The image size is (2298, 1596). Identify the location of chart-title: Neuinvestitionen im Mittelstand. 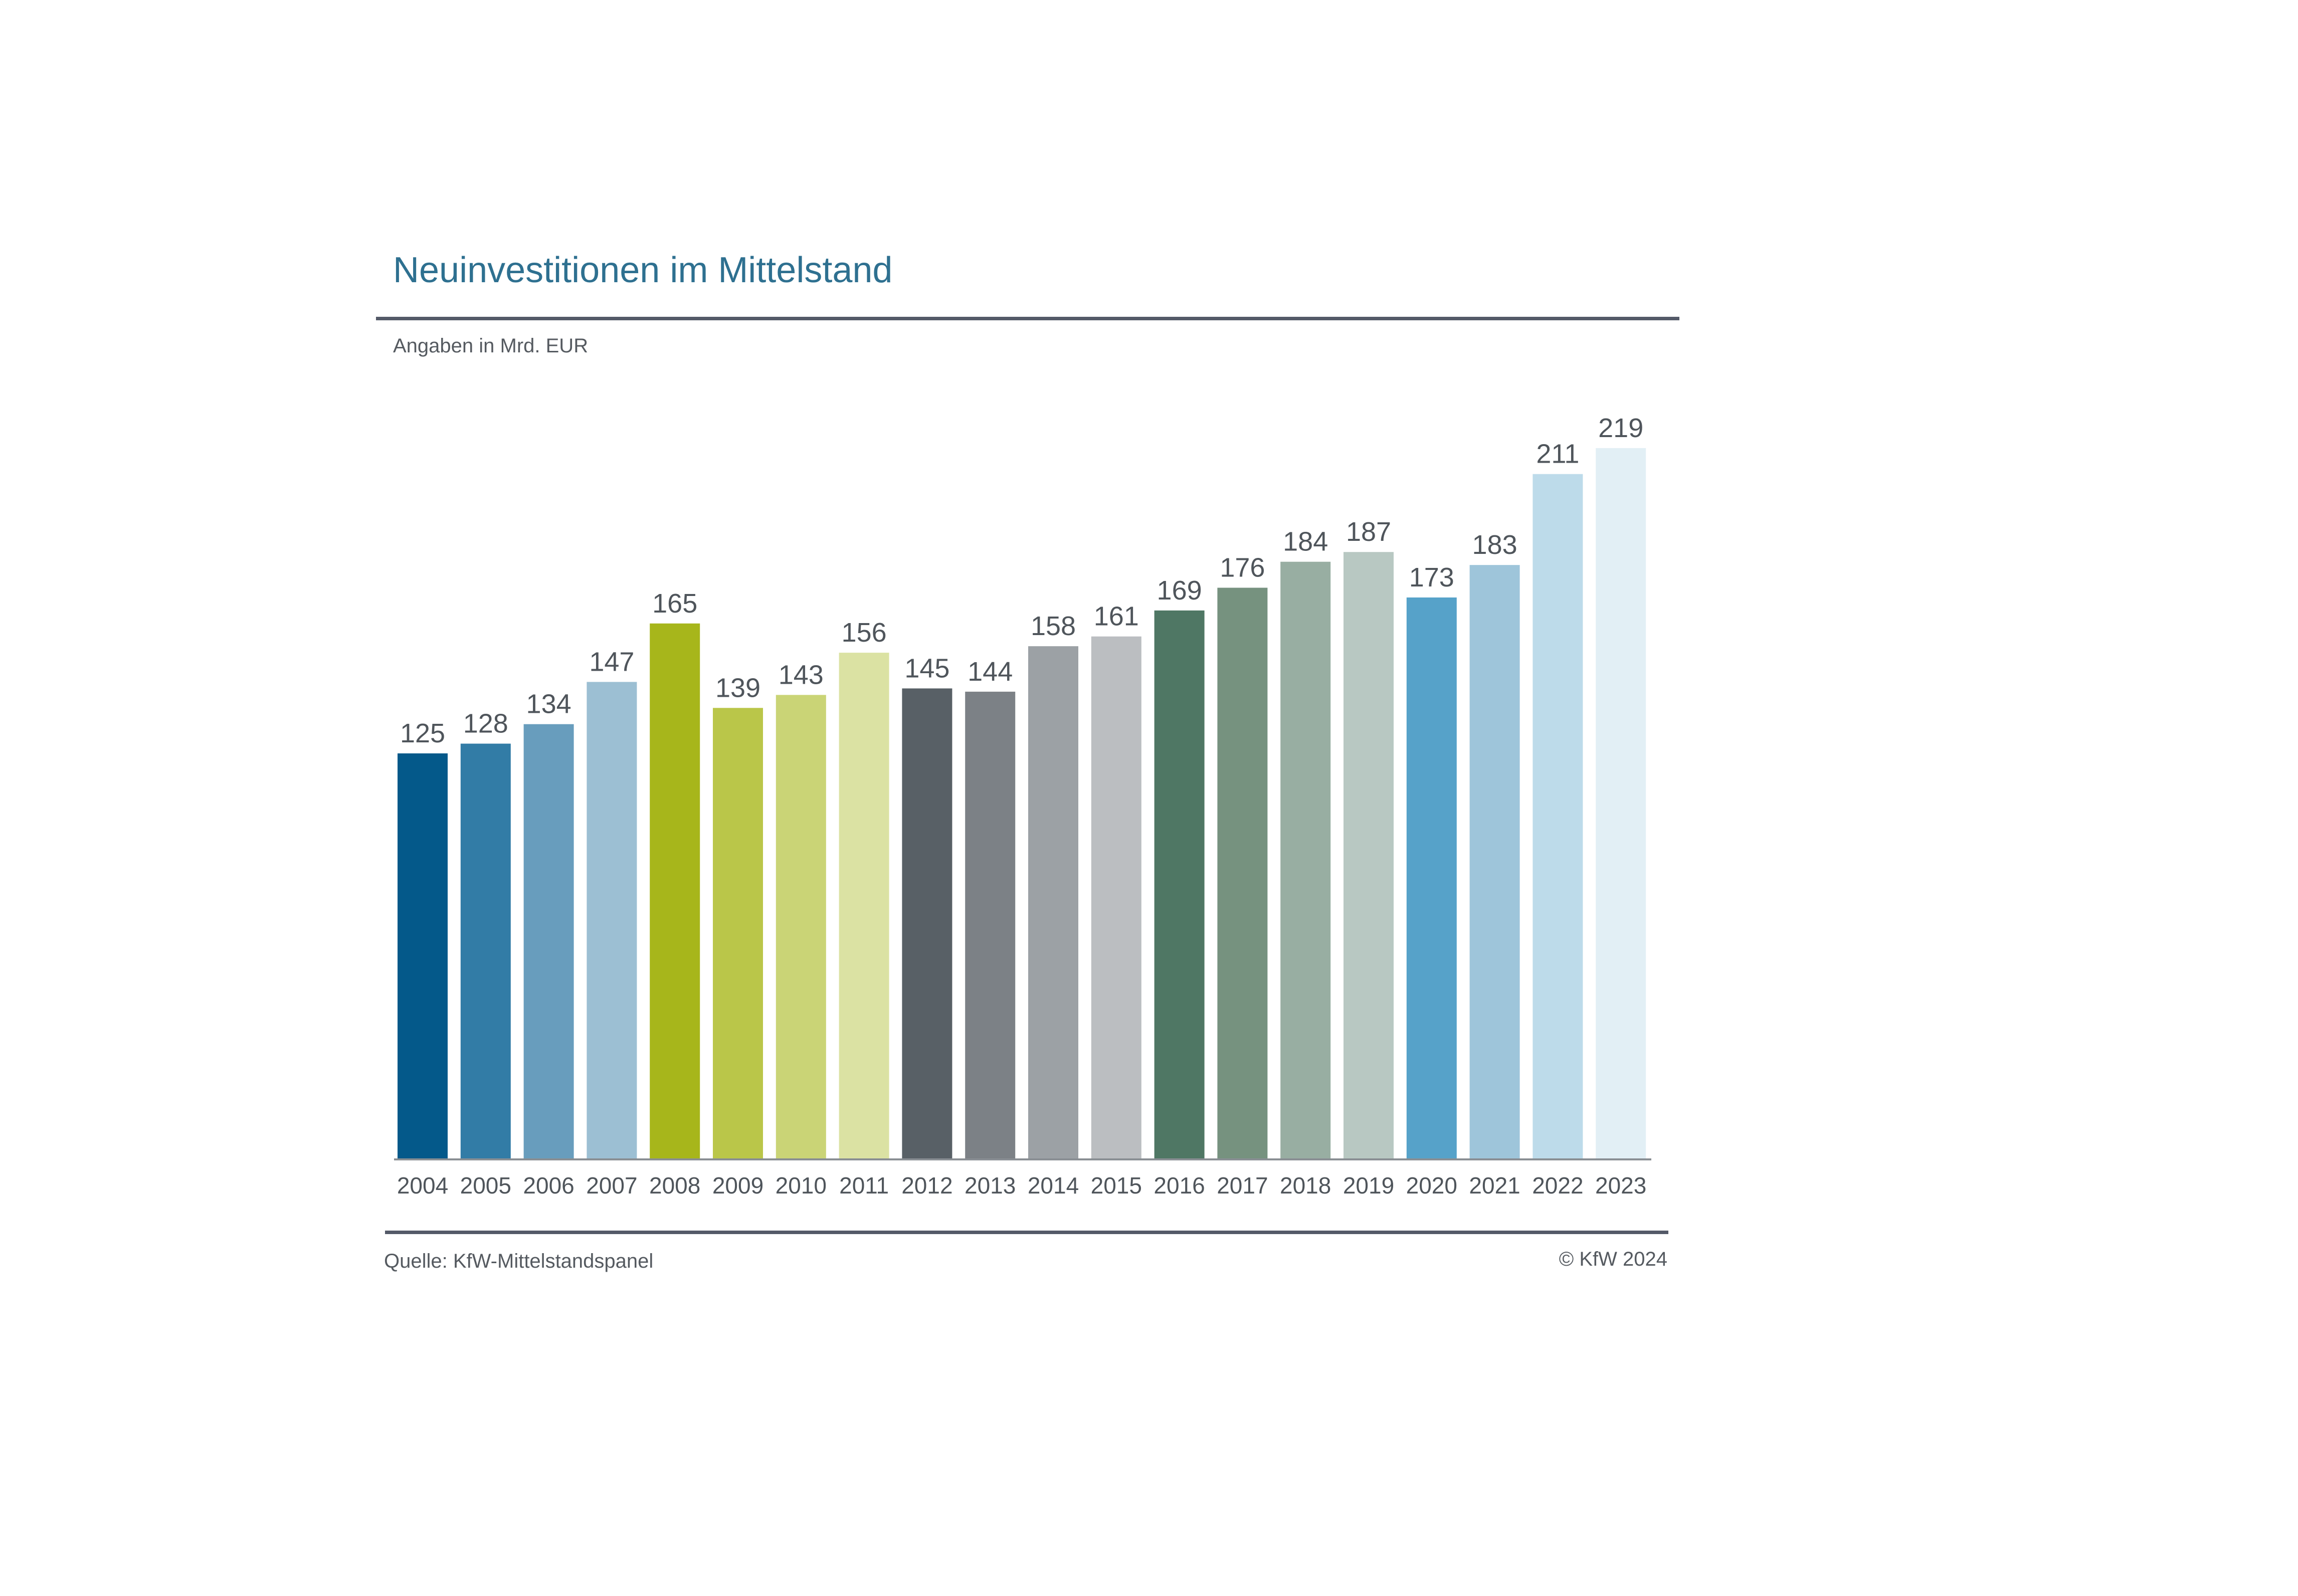
(643, 270).